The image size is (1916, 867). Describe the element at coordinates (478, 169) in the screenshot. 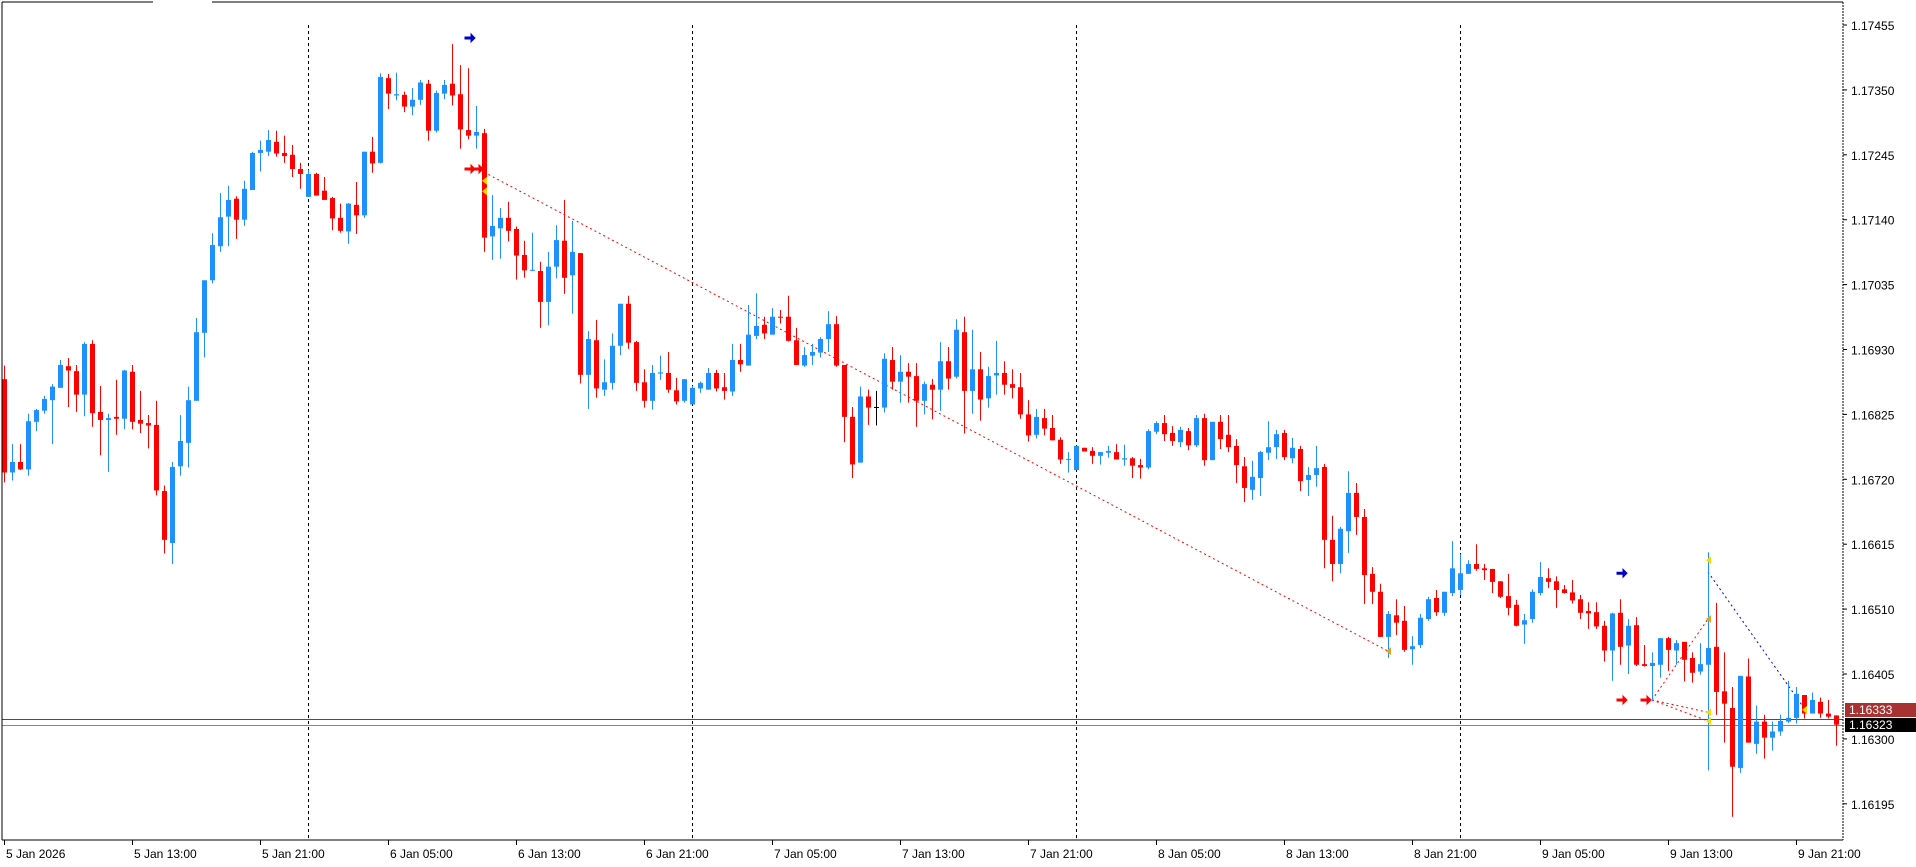

I see `signal-arrow-icon` at that location.